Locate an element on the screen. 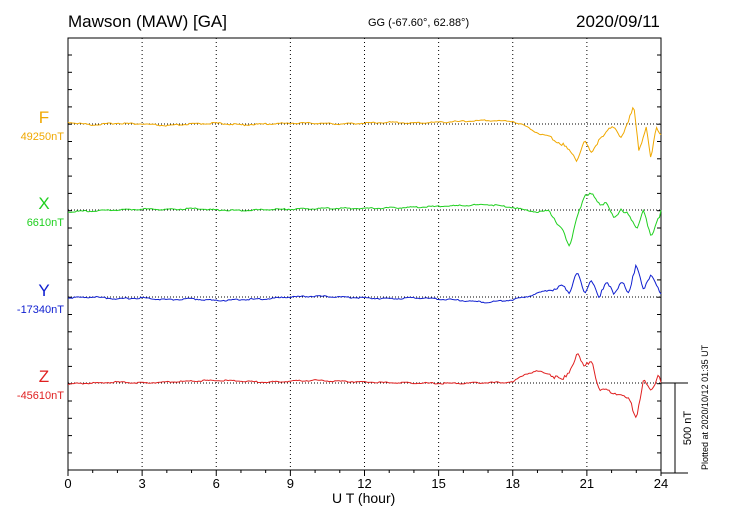  x-tick-label: 15 is located at coordinates (438, 483).